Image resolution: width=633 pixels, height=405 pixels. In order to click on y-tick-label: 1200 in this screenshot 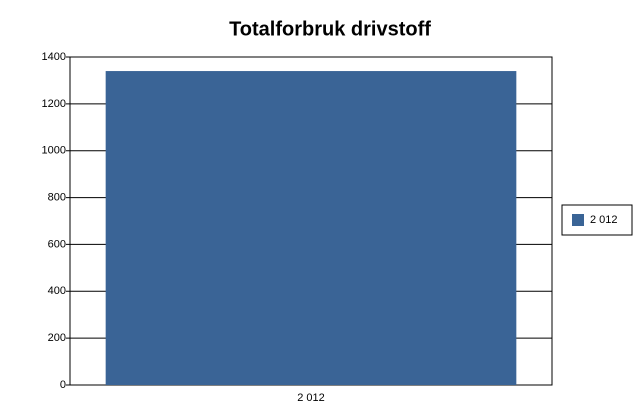, I will do `click(54, 104)`.